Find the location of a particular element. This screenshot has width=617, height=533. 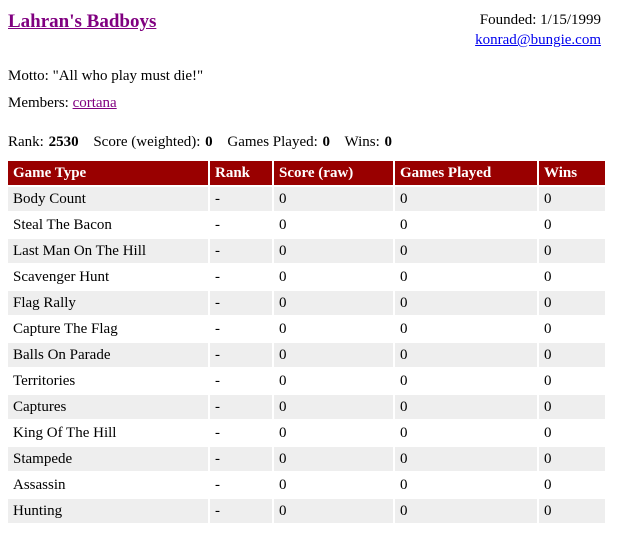

table-row: Territories - 0 0 0 is located at coordinates (306, 381).